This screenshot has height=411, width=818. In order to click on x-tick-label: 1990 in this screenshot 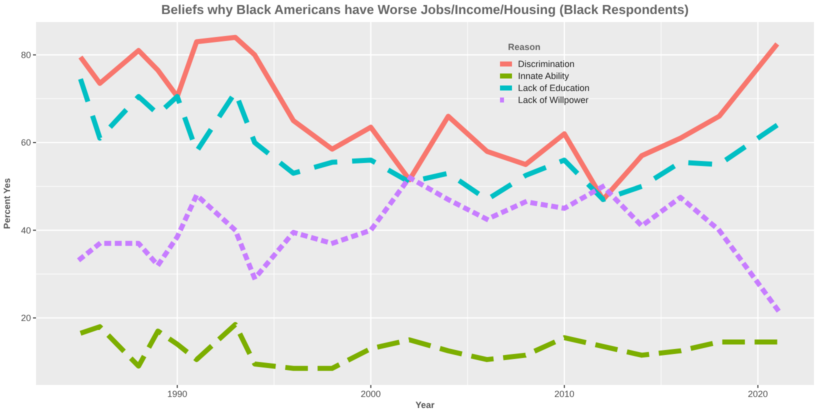, I will do `click(177, 394)`.